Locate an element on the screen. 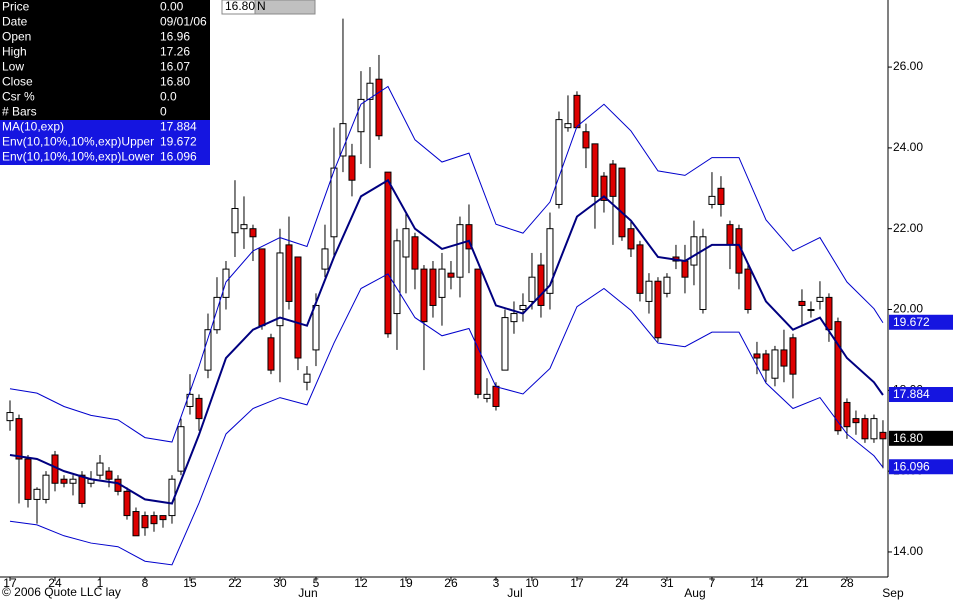 Image resolution: width=954 pixels, height=600 pixels. data-panel-value: 16.80 is located at coordinates (175, 82).